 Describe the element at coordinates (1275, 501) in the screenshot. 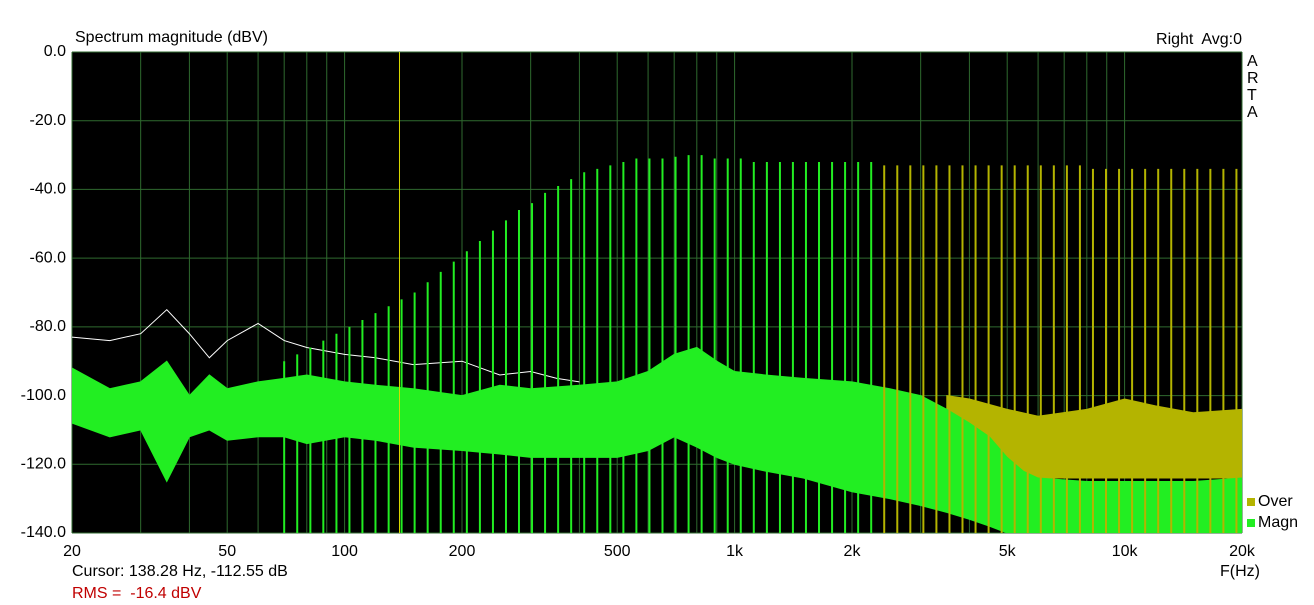

I see `legend-label: Over` at that location.